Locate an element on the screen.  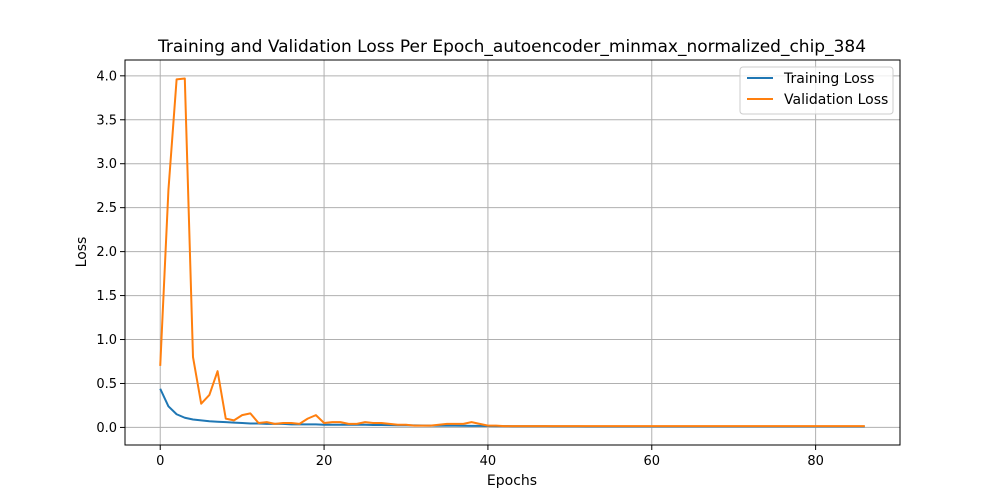
y-tick-label: 2.0 is located at coordinates (106, 252).